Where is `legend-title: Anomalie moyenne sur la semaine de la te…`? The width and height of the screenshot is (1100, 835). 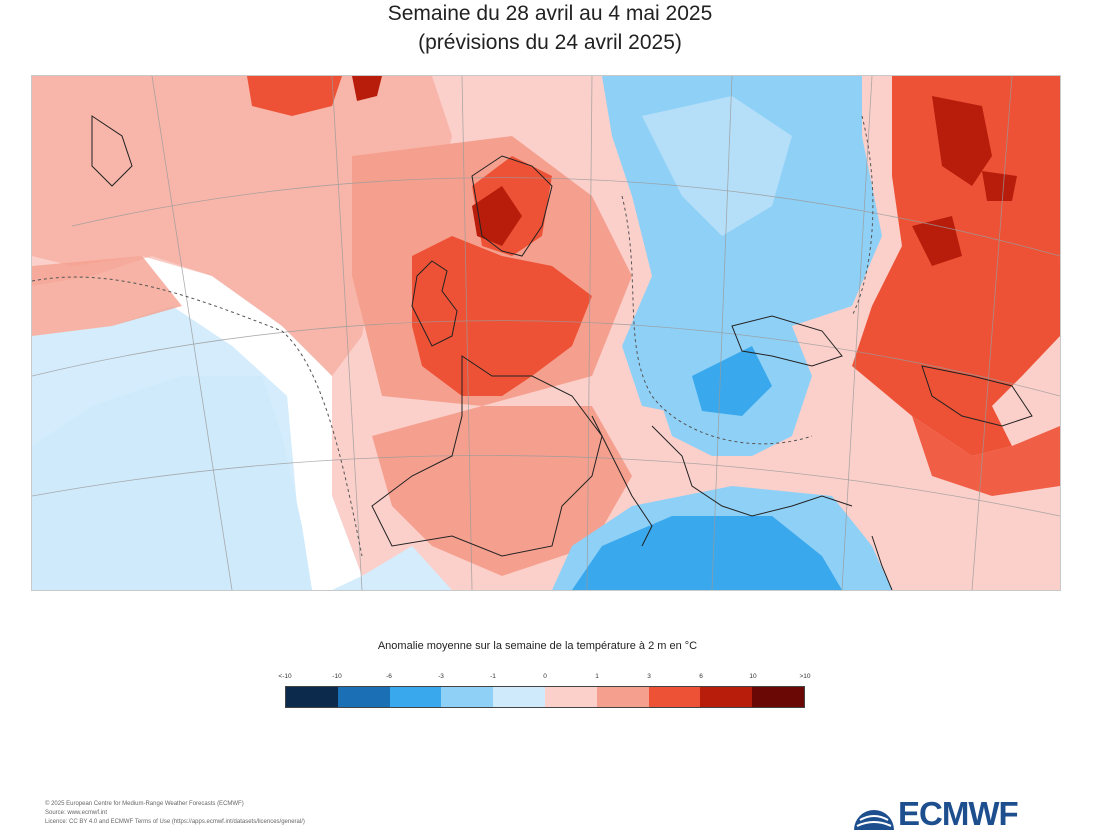
legend-title: Anomalie moyenne sur la semaine de la te… is located at coordinates (537, 646).